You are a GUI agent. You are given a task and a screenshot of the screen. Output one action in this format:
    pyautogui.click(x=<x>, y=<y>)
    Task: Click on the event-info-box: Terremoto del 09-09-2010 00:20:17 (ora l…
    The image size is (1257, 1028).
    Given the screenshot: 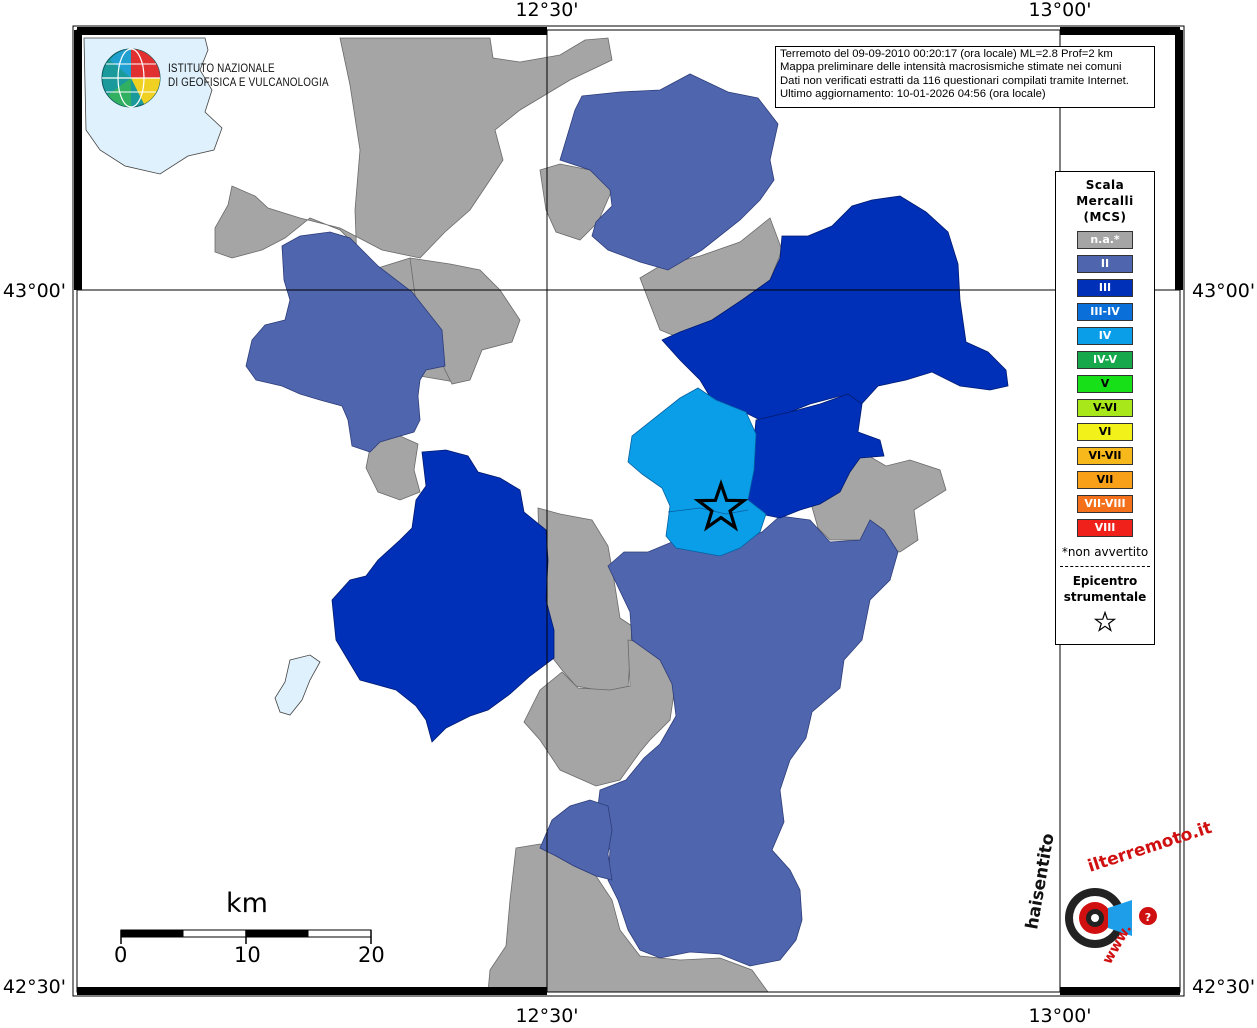 What is the action you would take?
    pyautogui.click(x=965, y=77)
    